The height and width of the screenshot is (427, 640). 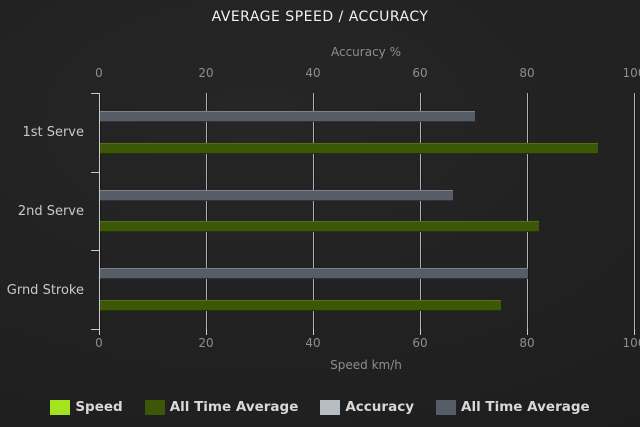 What do you see at coordinates (50, 211) in the screenshot?
I see `category-label: 2nd Serve` at bounding box center [50, 211].